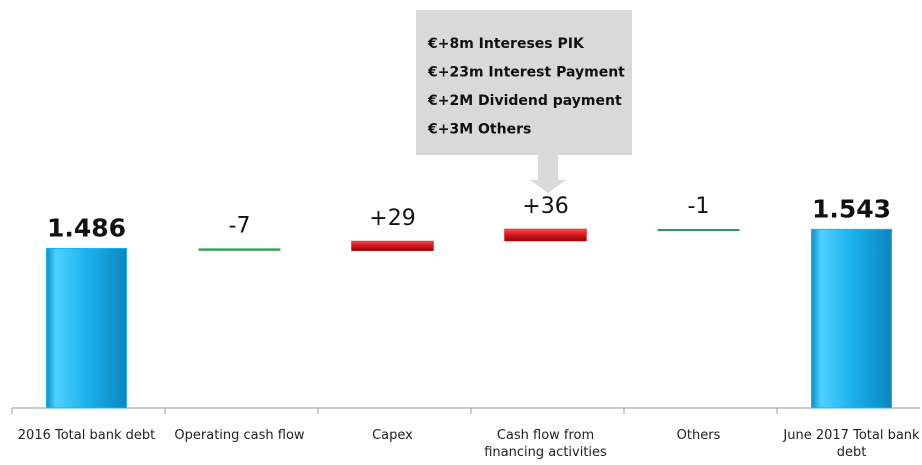  I want to click on value-label: 1.486, so click(86, 227).